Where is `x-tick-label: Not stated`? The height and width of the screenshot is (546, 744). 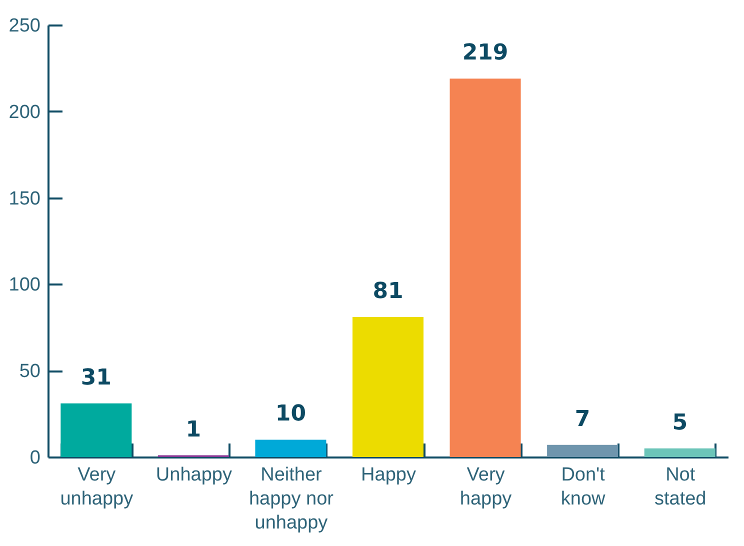 x-tick-label: Not stated is located at coordinates (680, 487).